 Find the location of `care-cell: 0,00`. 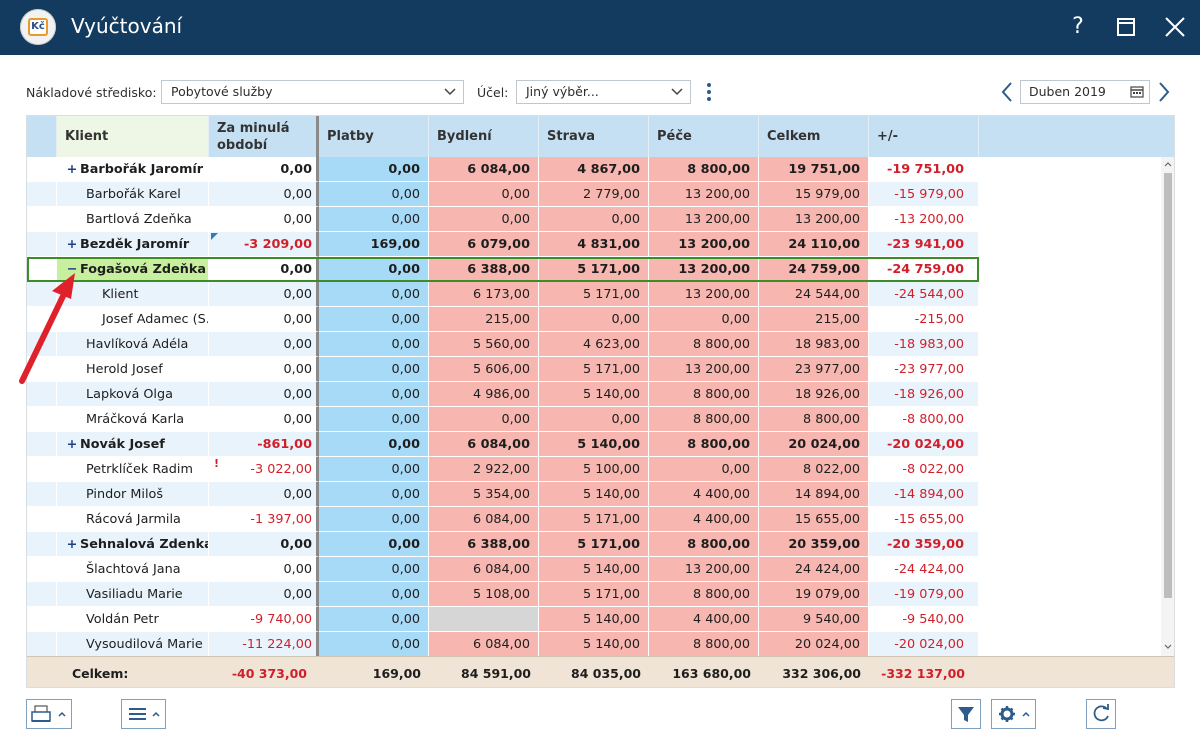

care-cell: 0,00 is located at coordinates (704, 319).